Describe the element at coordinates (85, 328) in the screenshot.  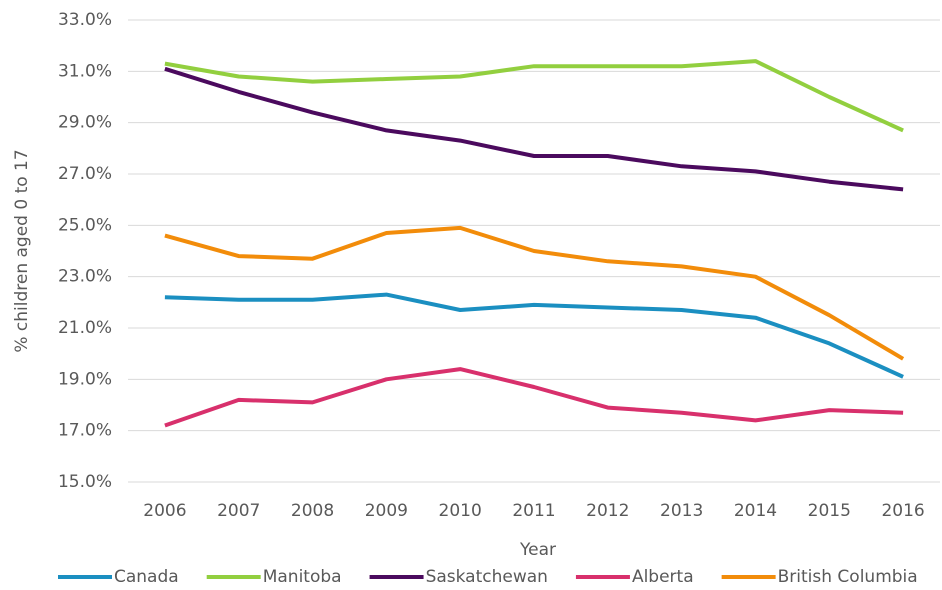
I see `y-tick-label: 21.0%` at that location.